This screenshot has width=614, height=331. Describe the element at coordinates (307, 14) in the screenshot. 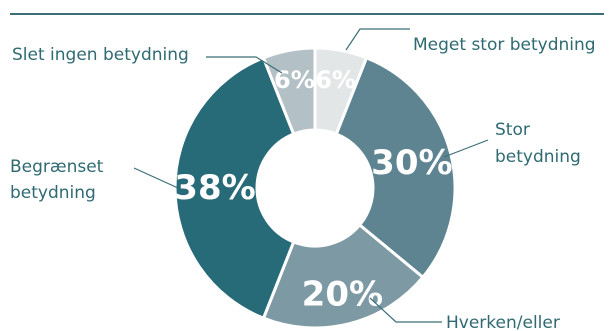

I see `top-divider-line` at that location.